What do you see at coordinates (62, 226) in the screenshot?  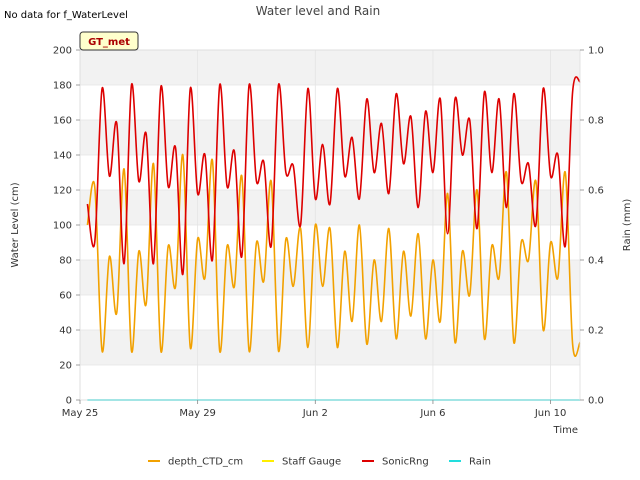 I see `y-tick-label: 100` at bounding box center [62, 226].